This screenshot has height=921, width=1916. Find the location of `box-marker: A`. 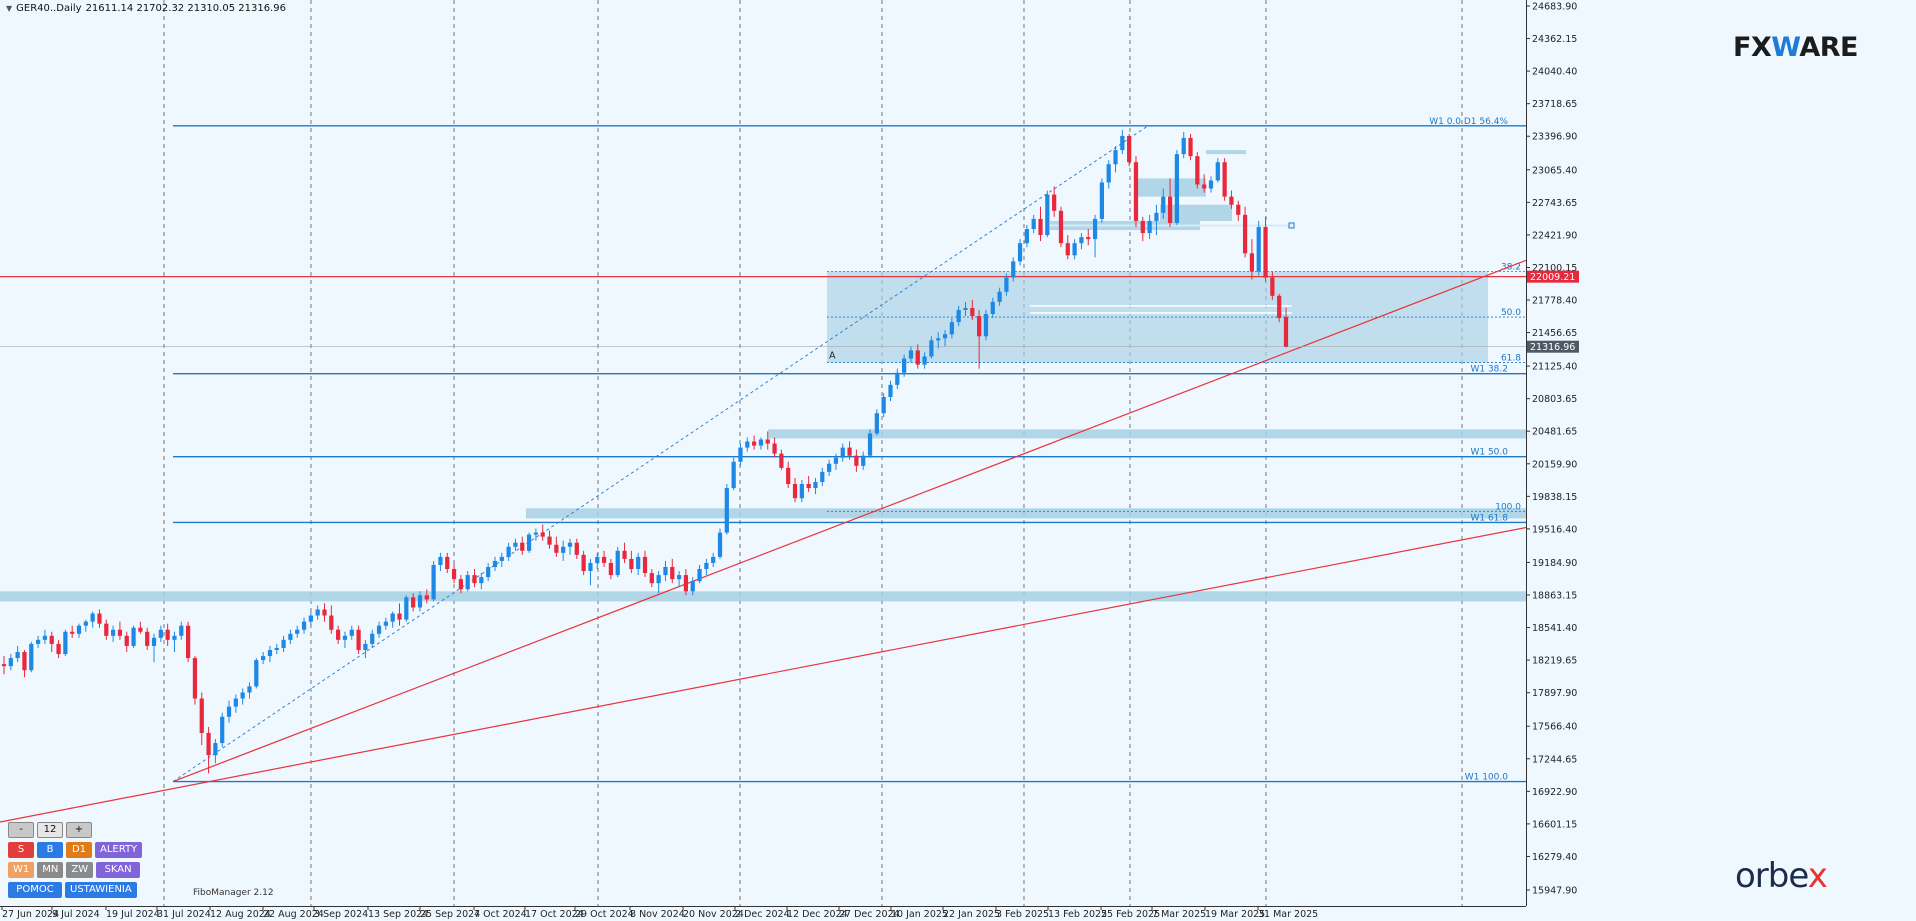

box-marker: A is located at coordinates (832, 356).